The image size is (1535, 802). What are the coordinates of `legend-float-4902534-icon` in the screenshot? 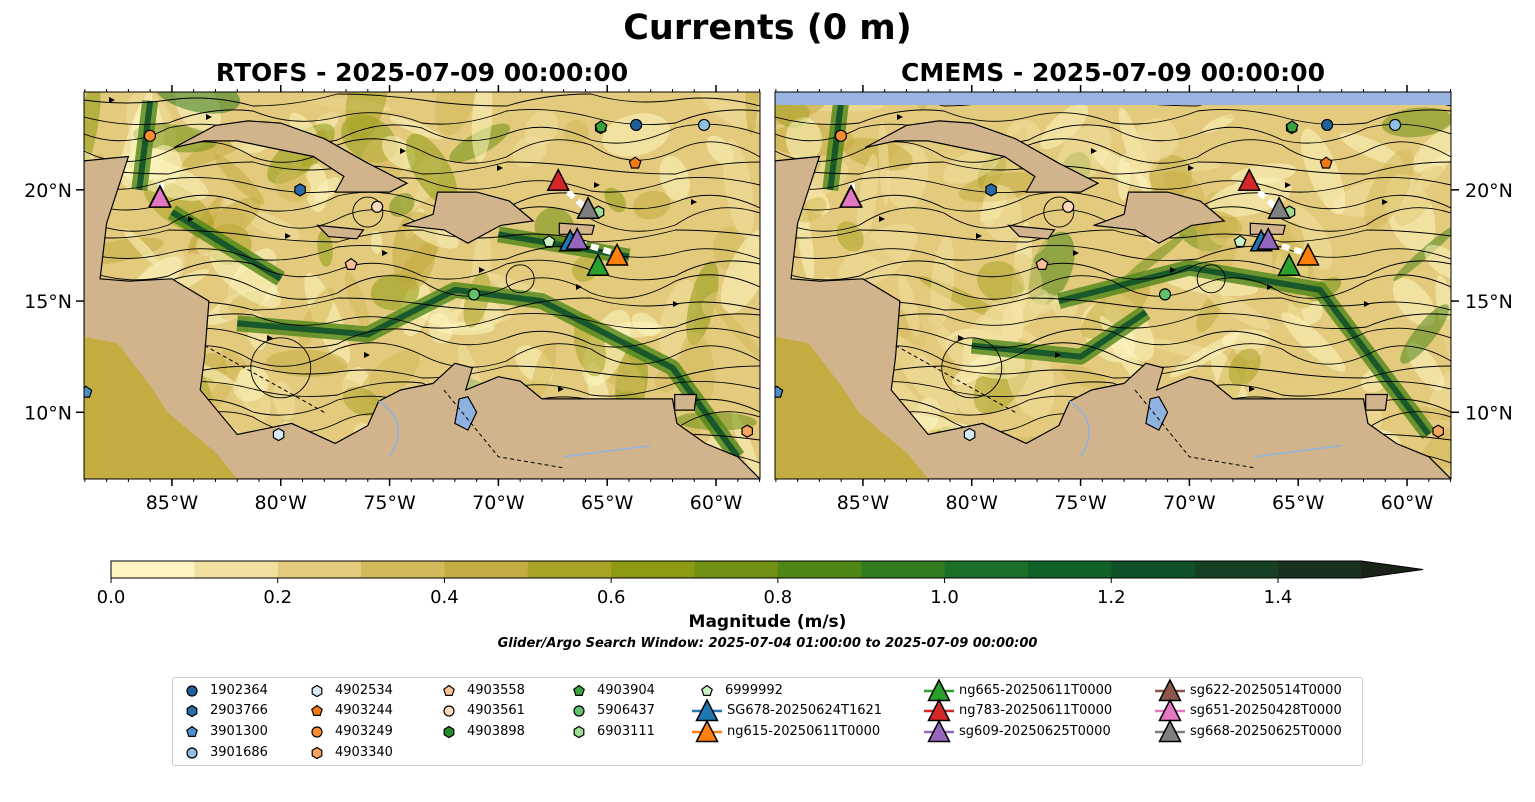 It's located at (317, 691).